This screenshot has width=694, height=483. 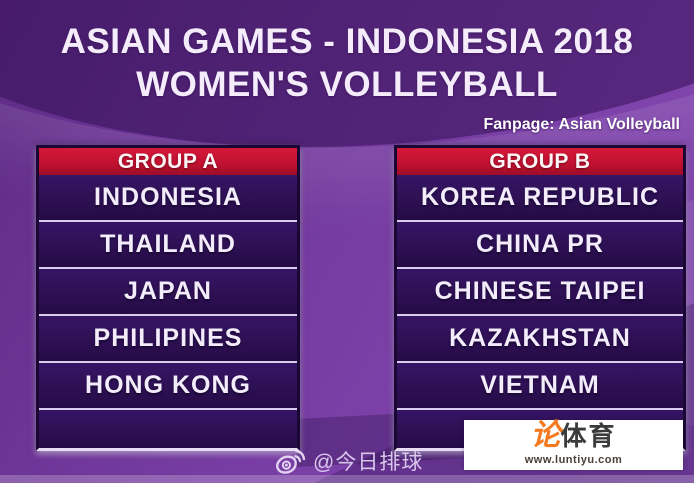 What do you see at coordinates (545, 435) in the screenshot?
I see `luntiyu-brand-accent: 论` at bounding box center [545, 435].